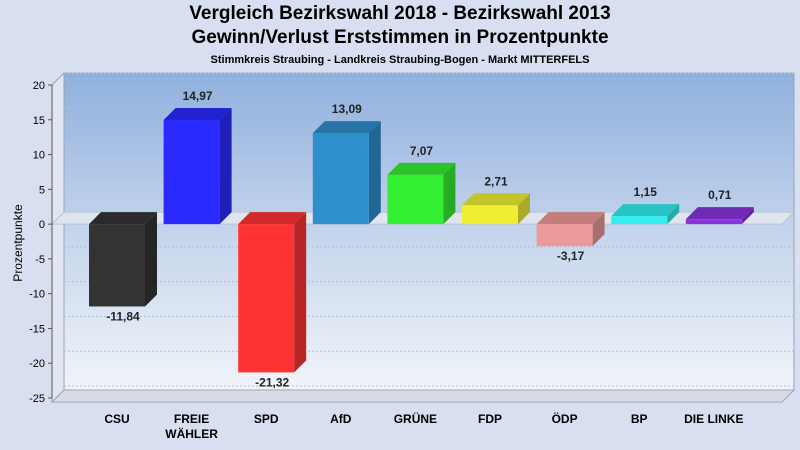  I want to click on x-tick-label: GRÜNE, so click(415, 418).